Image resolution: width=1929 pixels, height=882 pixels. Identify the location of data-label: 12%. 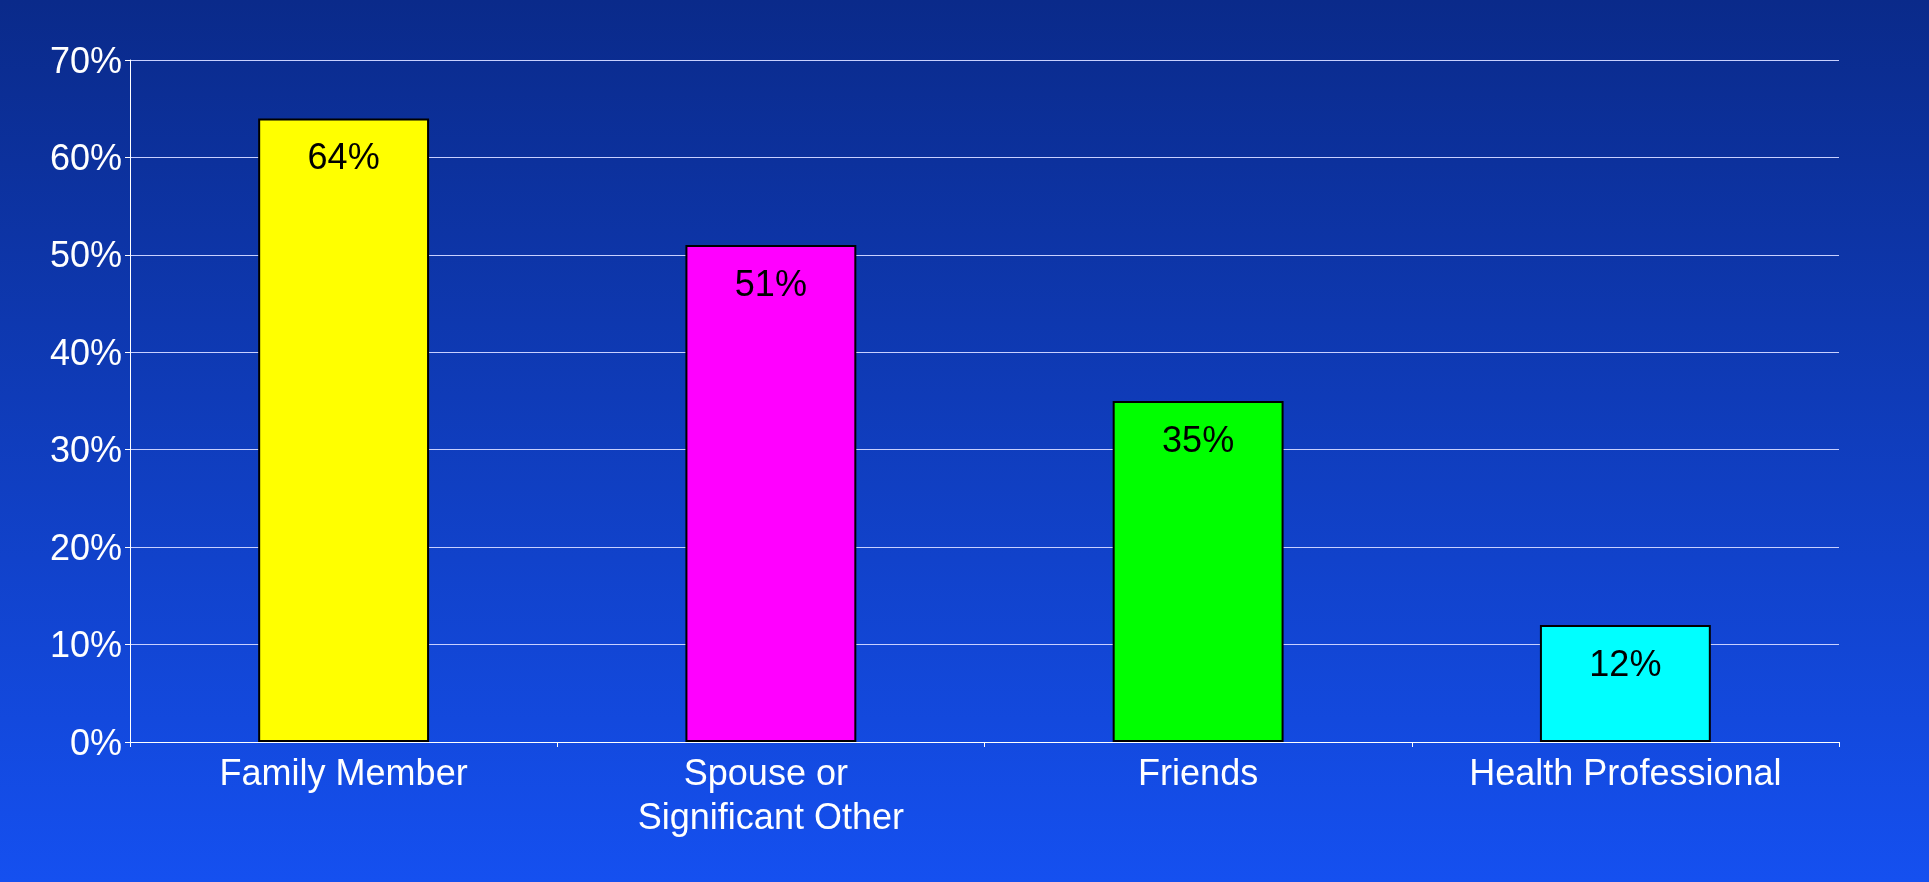
(1625, 663).